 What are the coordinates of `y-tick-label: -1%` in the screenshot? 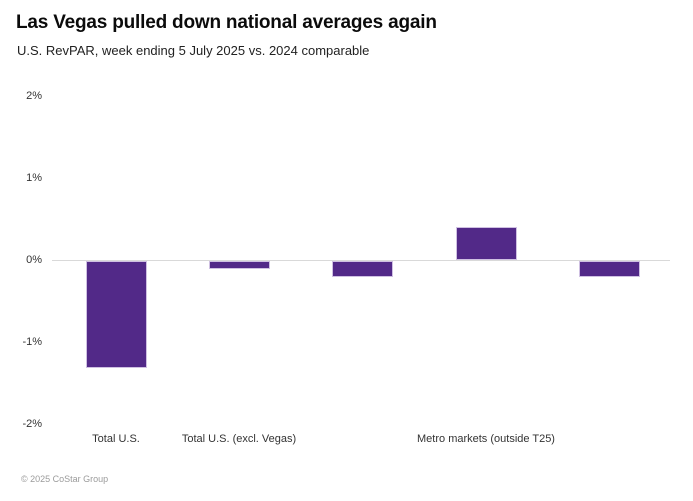 It's located at (32, 342).